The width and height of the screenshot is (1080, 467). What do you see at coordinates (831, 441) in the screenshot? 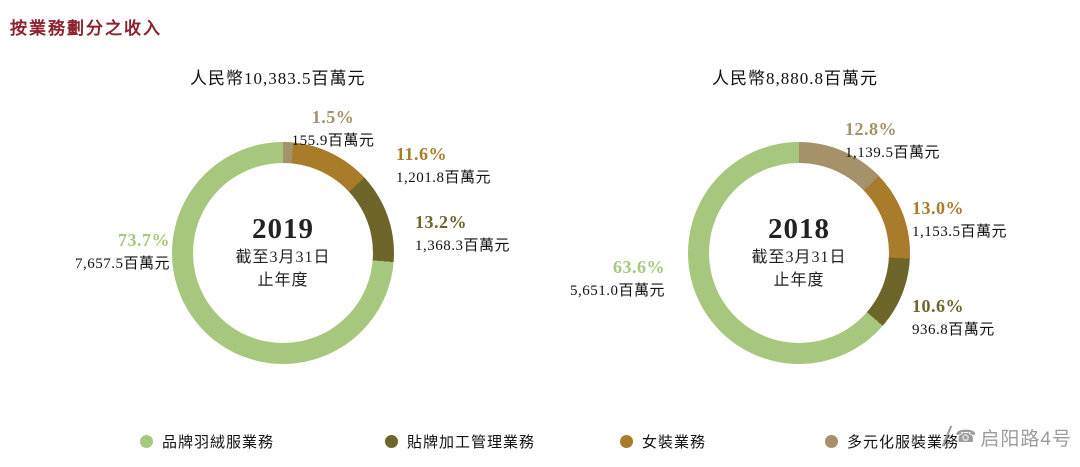
I see `legend-swatch-taupe` at bounding box center [831, 441].